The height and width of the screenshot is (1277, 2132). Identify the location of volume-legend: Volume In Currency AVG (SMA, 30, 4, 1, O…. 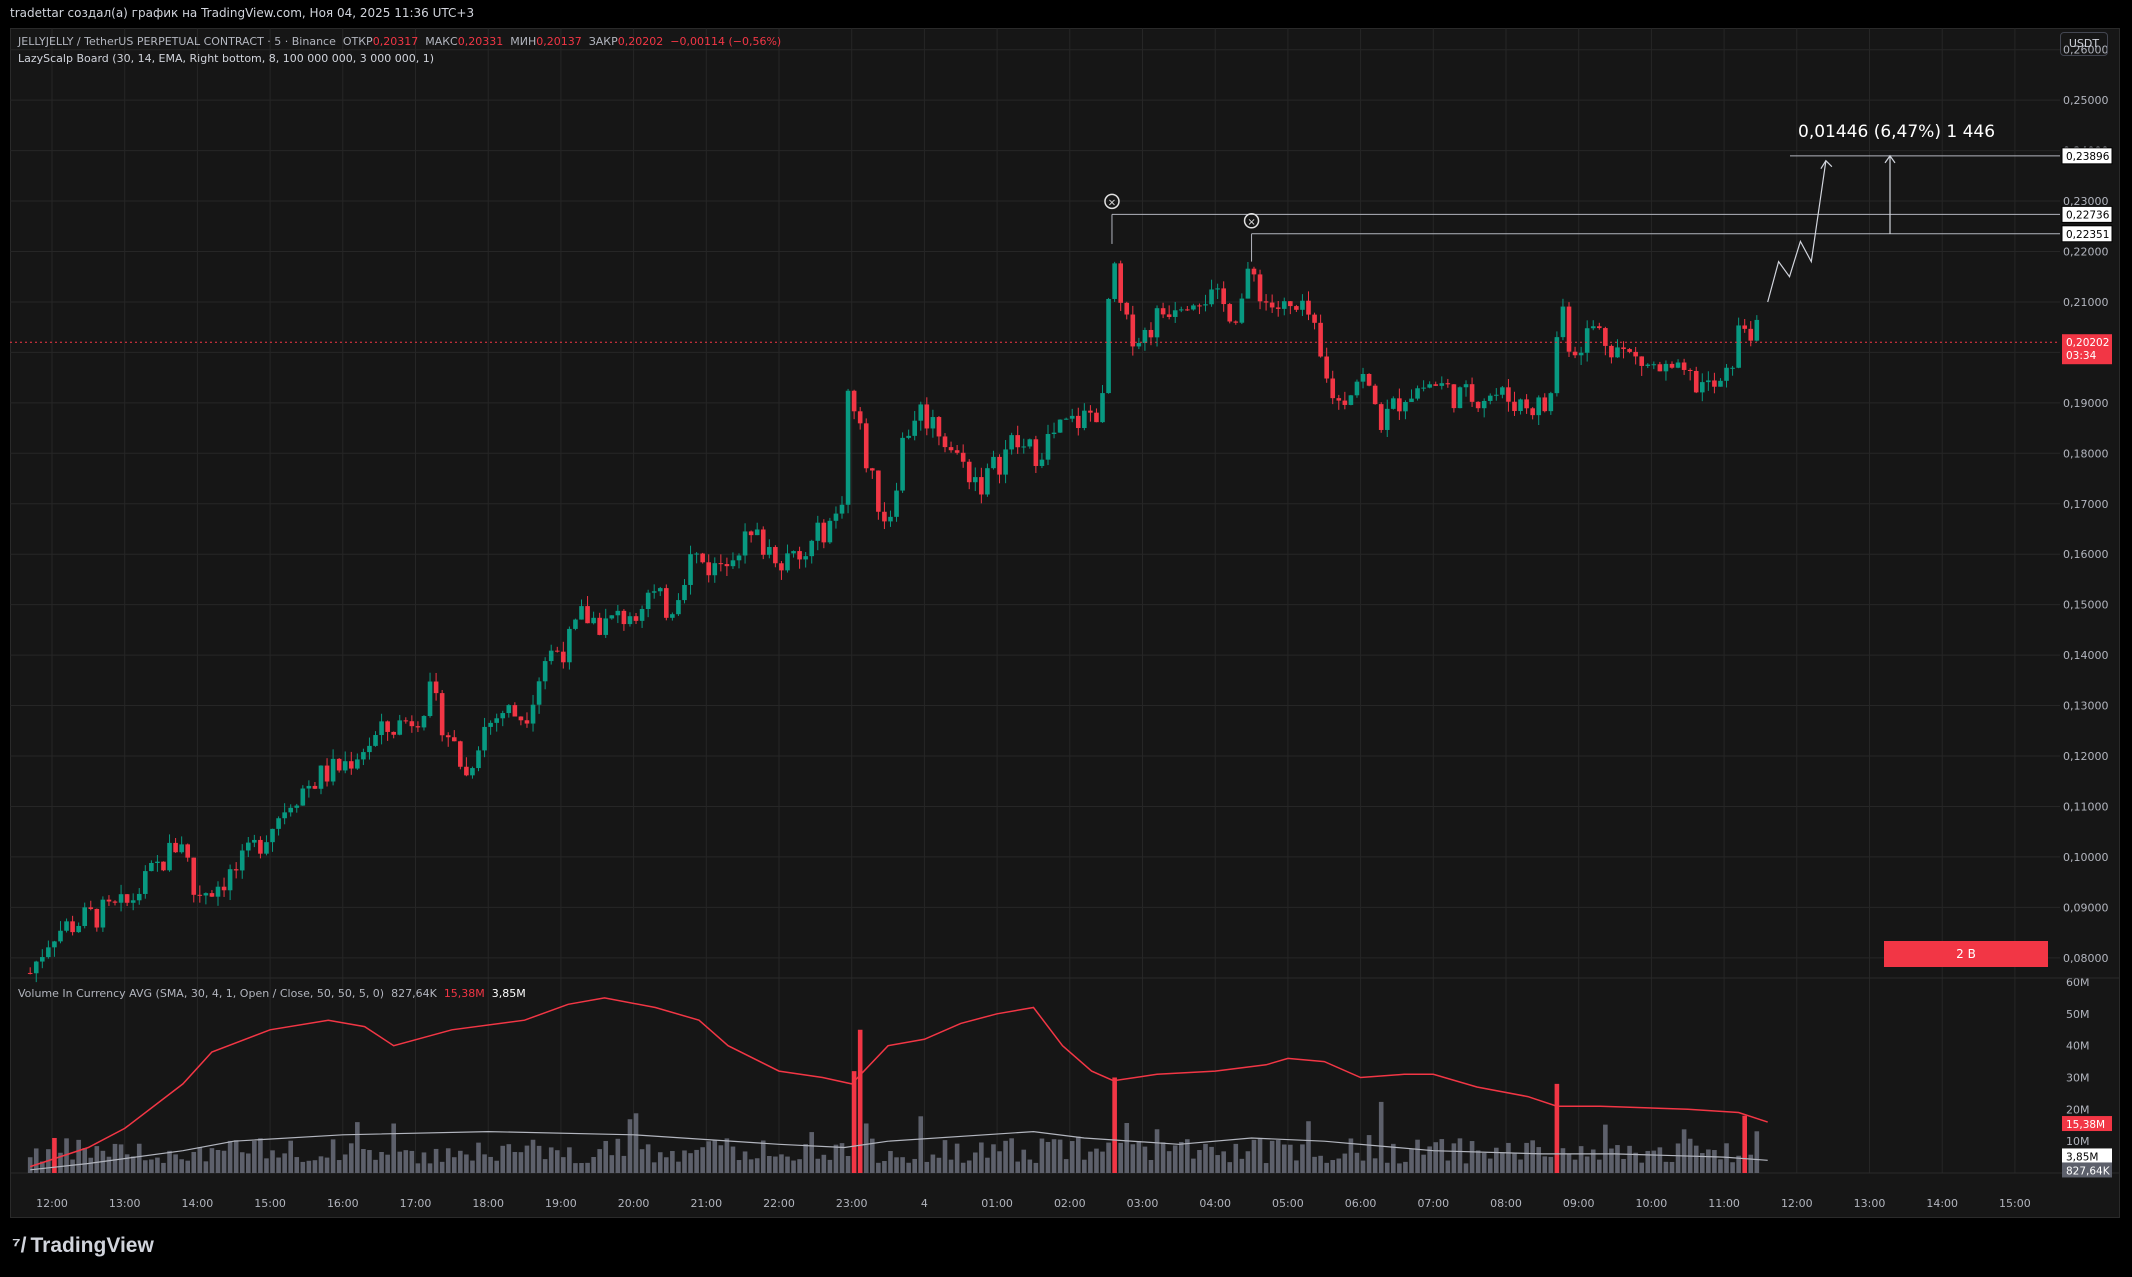
(272, 993).